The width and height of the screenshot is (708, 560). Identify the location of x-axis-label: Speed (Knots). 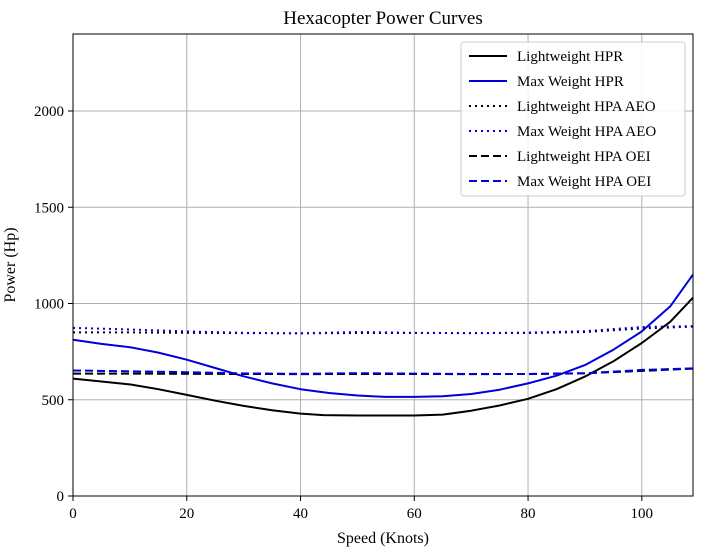
(383, 538).